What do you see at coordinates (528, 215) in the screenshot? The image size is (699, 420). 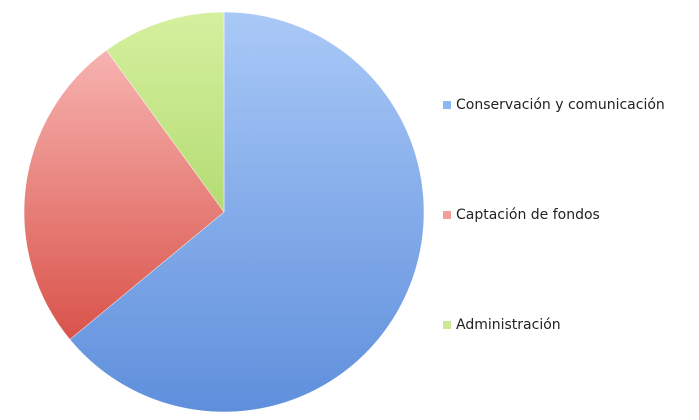 I see `legend-label: Captación de fondos` at bounding box center [528, 215].